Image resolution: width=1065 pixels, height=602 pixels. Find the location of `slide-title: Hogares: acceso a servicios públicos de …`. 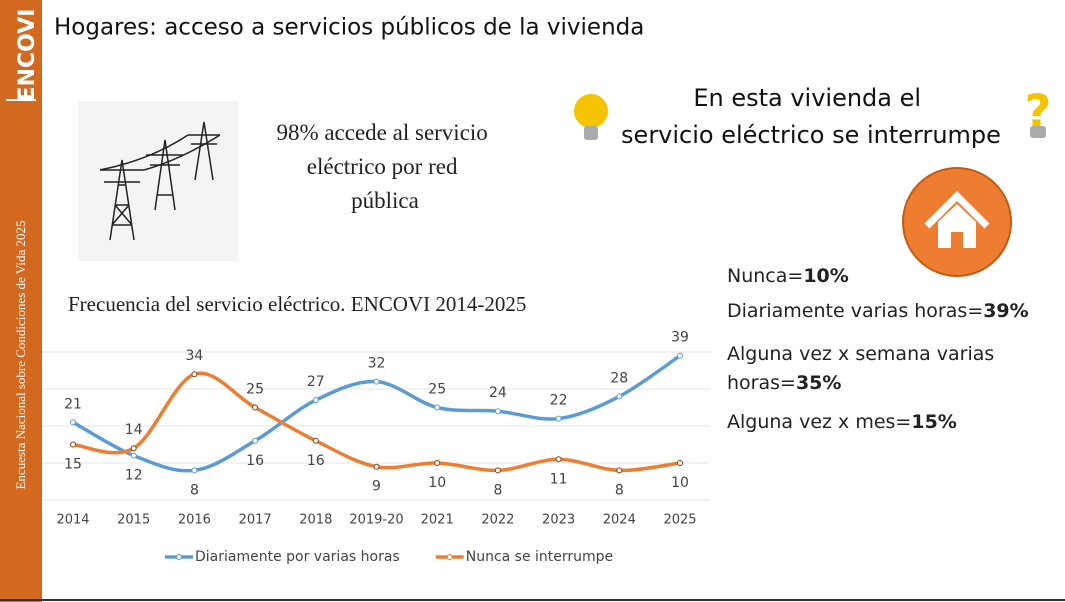

slide-title: Hogares: acceso a servicios públicos de … is located at coordinates (349, 28).